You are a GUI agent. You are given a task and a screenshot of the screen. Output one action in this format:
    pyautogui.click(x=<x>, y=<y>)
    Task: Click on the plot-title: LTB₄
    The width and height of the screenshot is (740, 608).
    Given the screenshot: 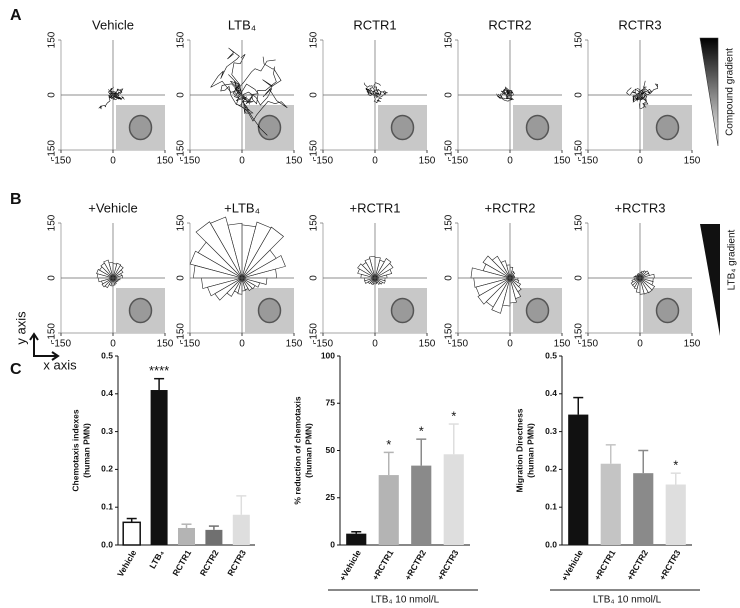 What is the action you would take?
    pyautogui.click(x=242, y=24)
    